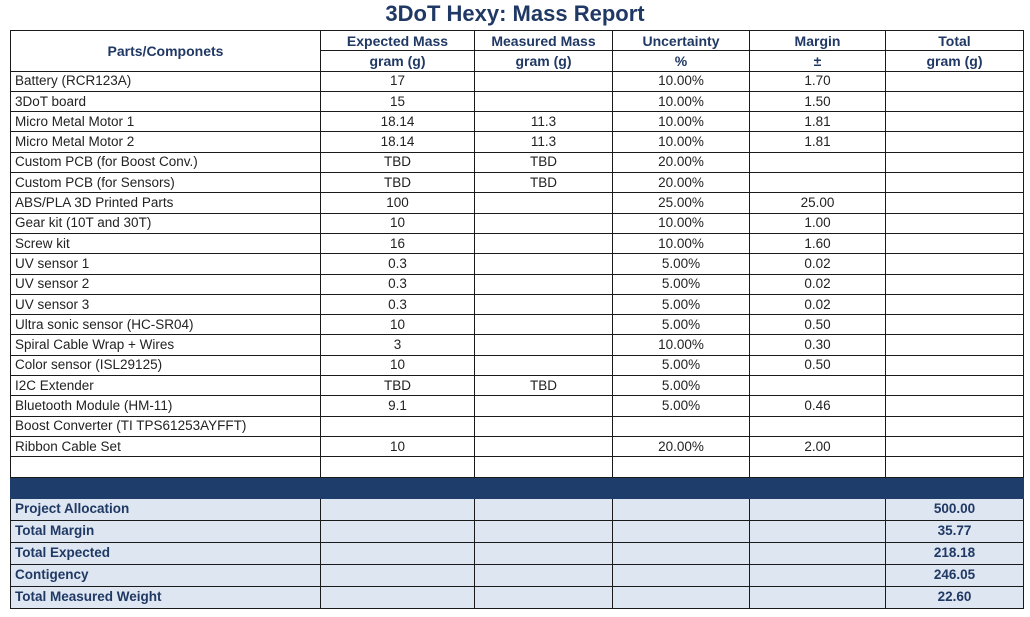  I want to click on table-row, so click(517, 467).